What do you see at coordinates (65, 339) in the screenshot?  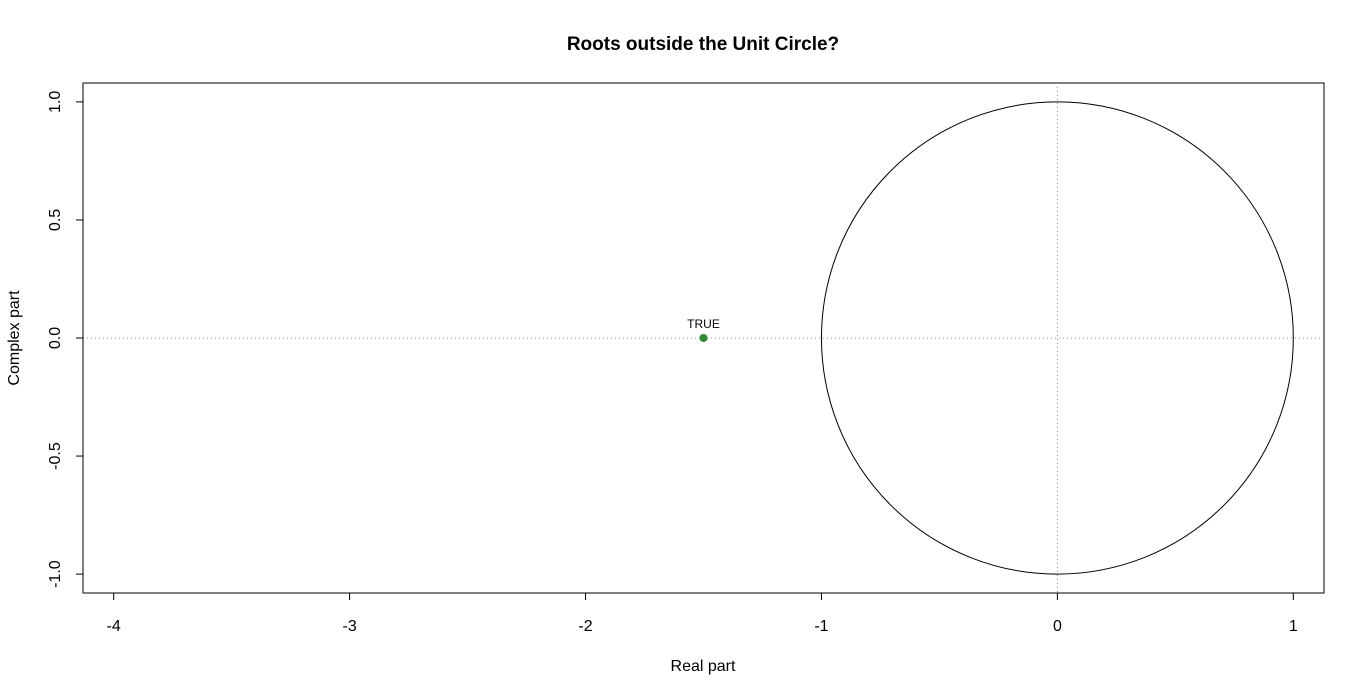 I see `y-axis: -1.0 -0.5 0.0 0.5 1.0` at bounding box center [65, 339].